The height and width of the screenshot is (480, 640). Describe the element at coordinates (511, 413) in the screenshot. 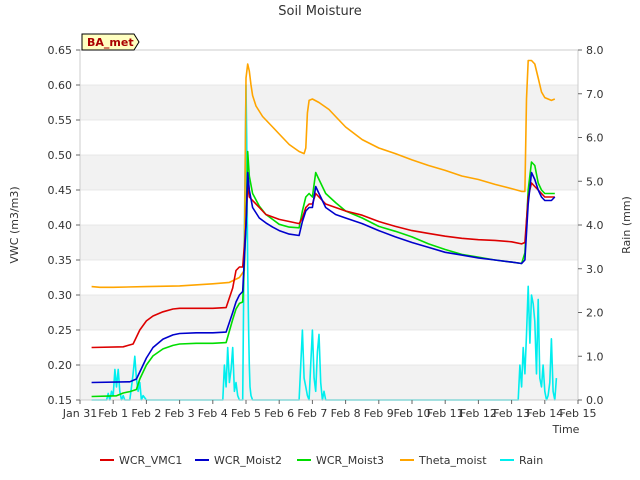

I see `x-tick-label-13: Feb 13` at that location.